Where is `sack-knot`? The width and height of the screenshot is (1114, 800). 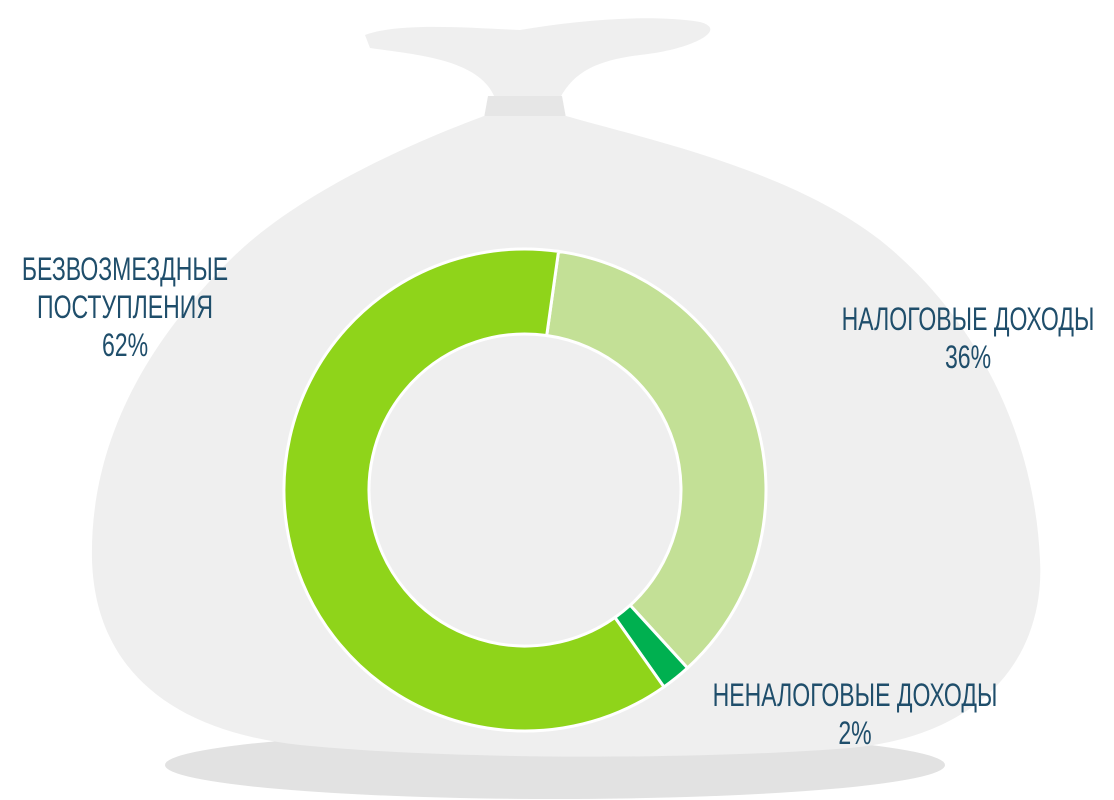 sack-knot is located at coordinates (525, 107).